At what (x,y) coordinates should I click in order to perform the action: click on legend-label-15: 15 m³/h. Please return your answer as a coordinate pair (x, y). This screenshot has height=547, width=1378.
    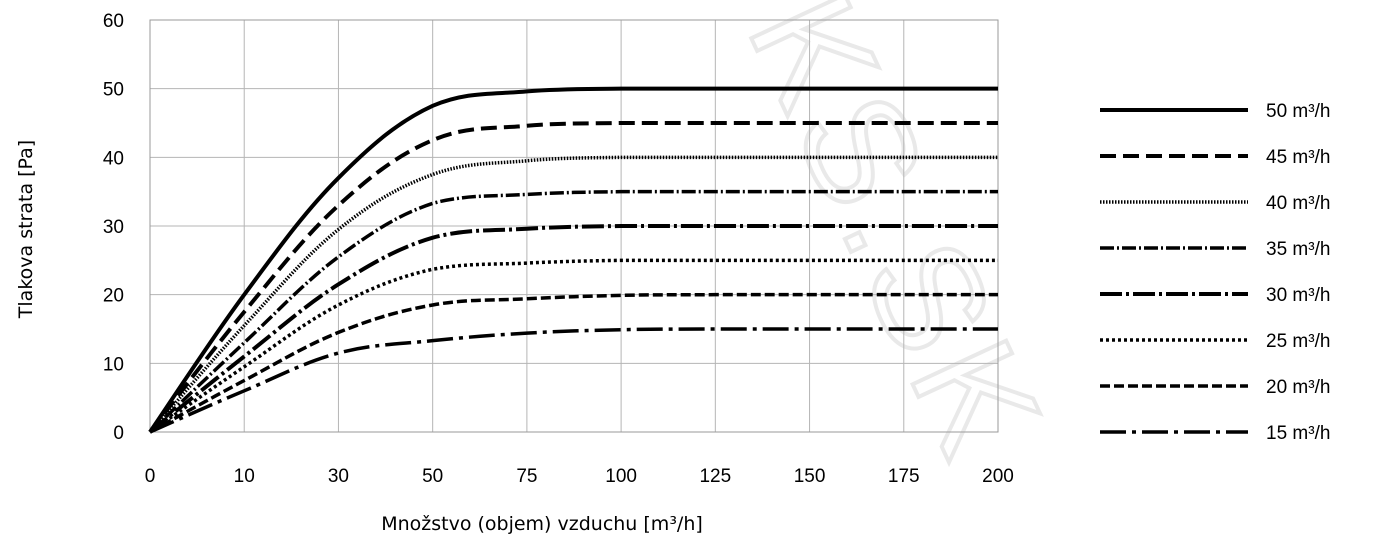
    Looking at the image, I should click on (1298, 433).